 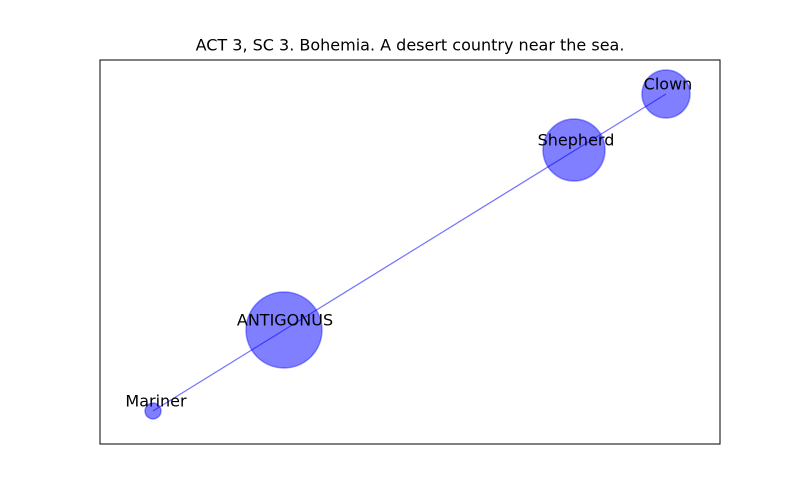 I want to click on node-label: Shepherd, so click(x=576, y=140).